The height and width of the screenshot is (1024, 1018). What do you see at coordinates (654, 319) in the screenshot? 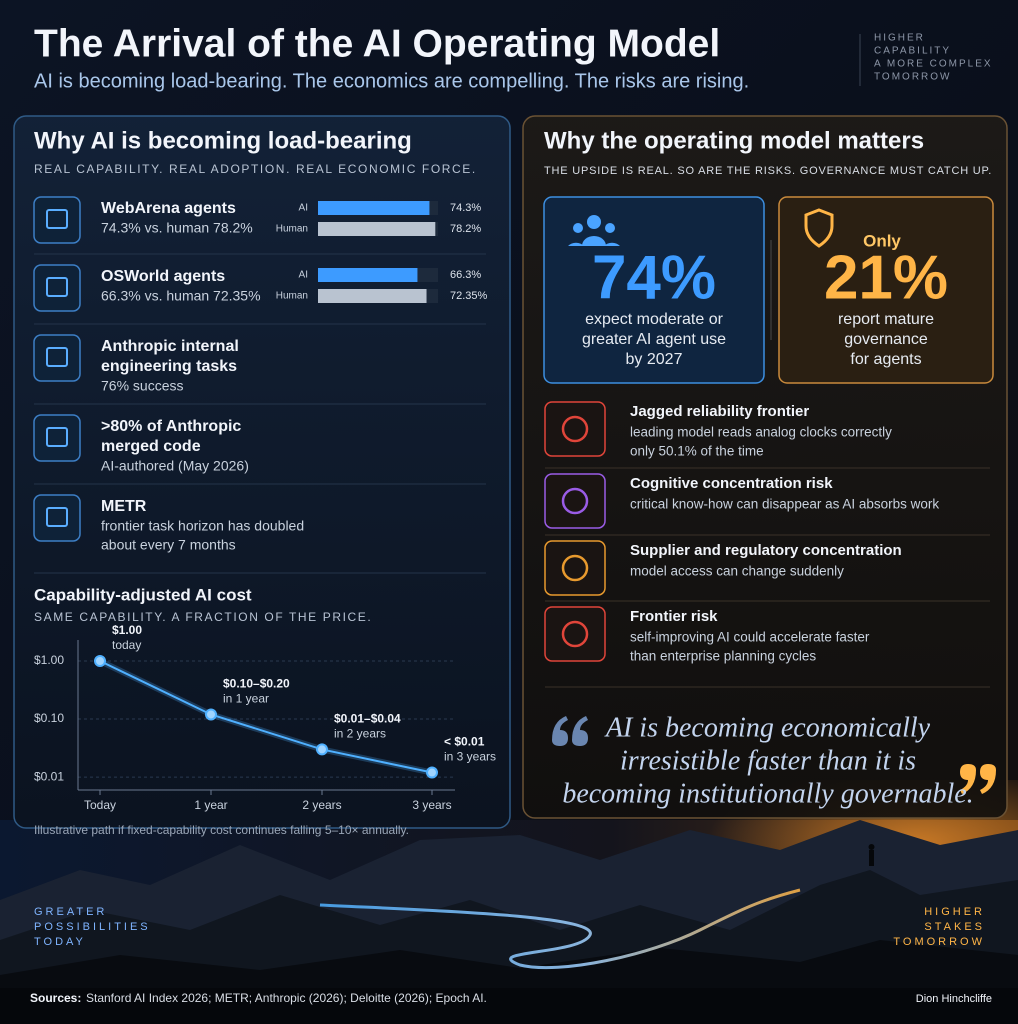
I see `stat-detail: expect moderate or` at bounding box center [654, 319].